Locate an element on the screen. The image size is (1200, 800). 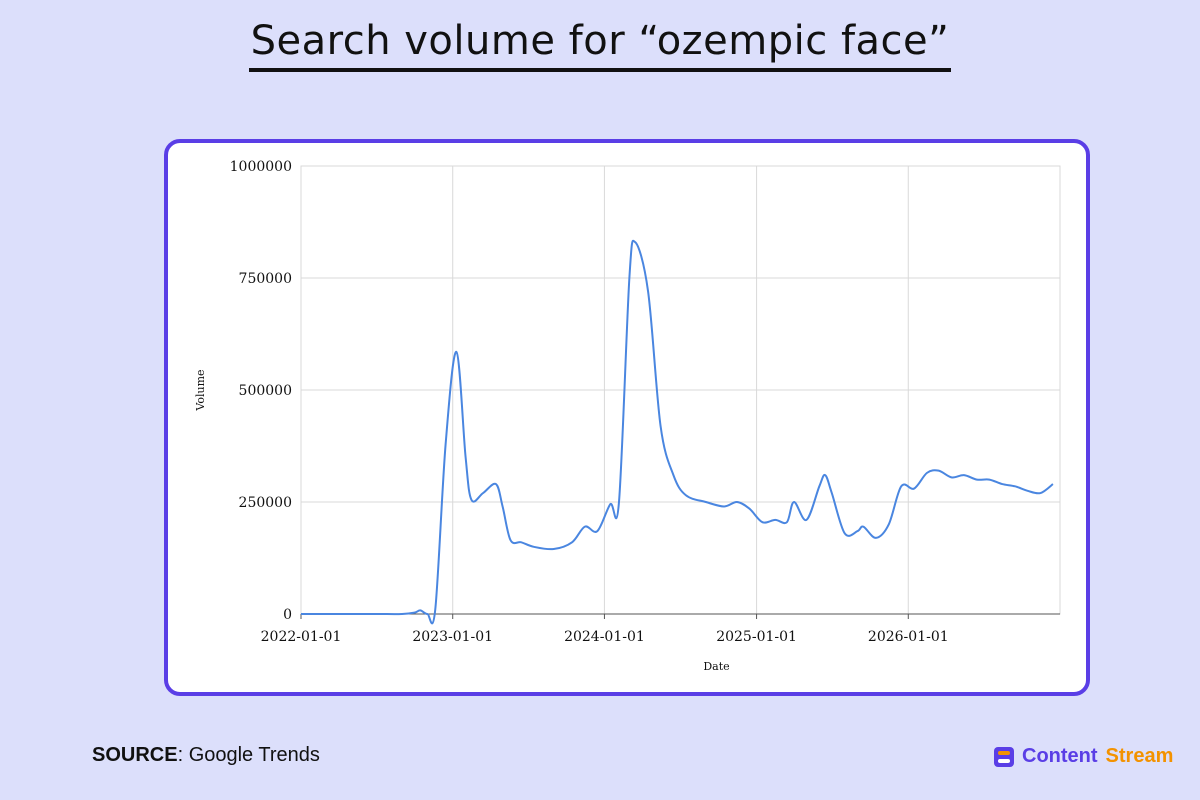
chart-title: Search volume for “ozempic face” is located at coordinates (600, 45).